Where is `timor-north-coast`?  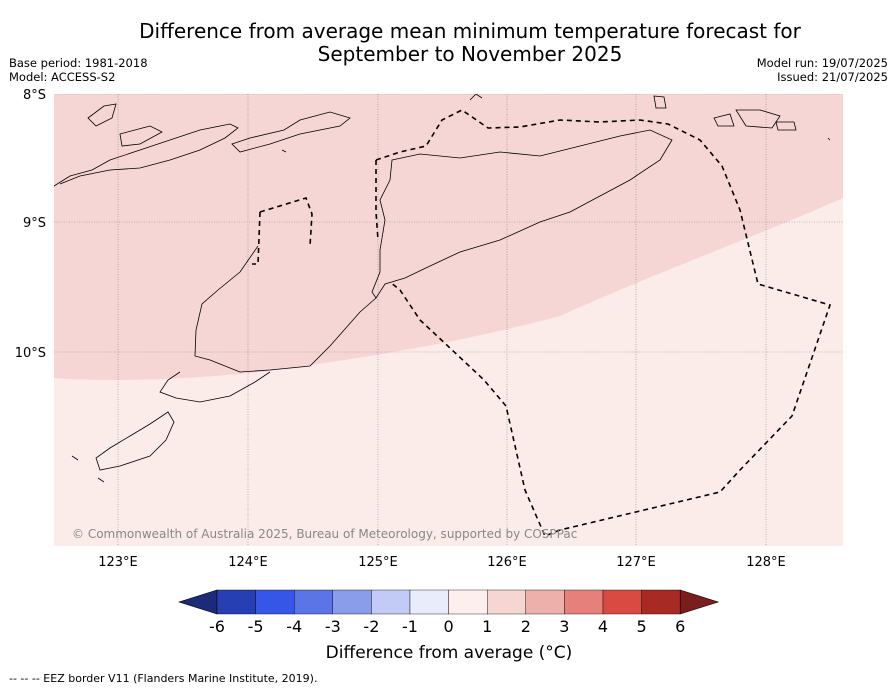
timor-north-coast is located at coordinates (522, 214).